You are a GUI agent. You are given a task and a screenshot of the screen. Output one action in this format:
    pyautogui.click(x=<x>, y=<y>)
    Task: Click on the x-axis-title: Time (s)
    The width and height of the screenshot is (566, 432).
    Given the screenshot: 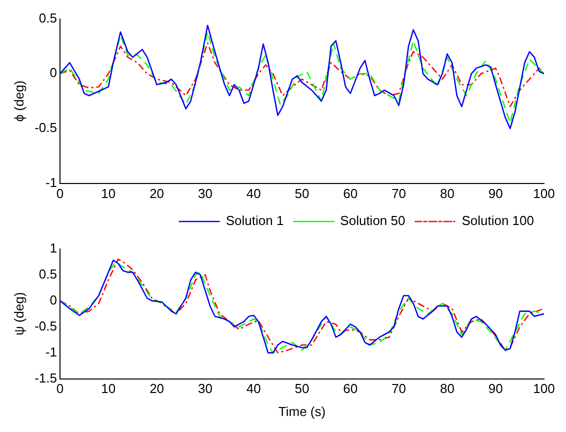 What is the action you would take?
    pyautogui.click(x=302, y=411)
    